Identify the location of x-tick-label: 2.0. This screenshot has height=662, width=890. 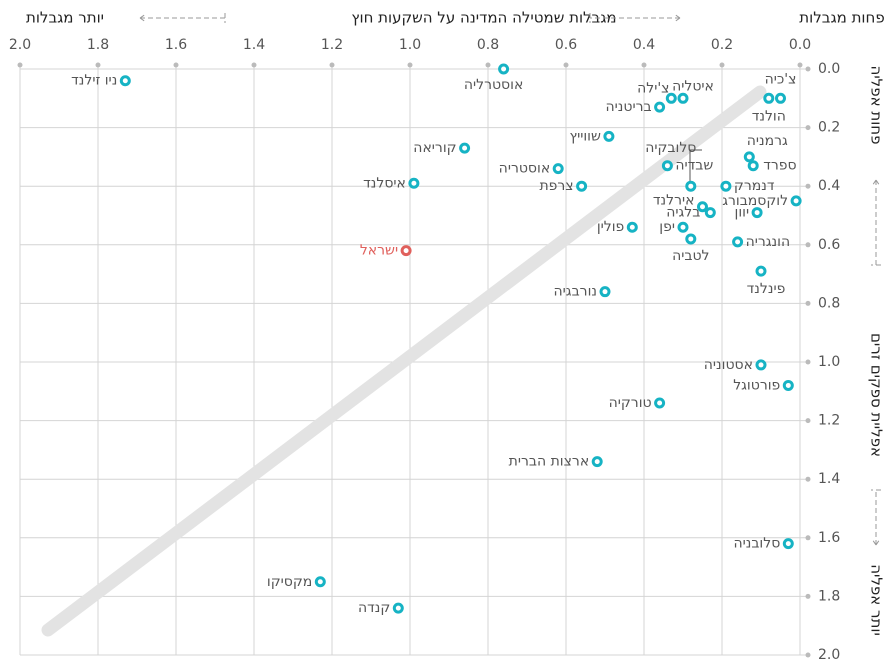
(20, 45).